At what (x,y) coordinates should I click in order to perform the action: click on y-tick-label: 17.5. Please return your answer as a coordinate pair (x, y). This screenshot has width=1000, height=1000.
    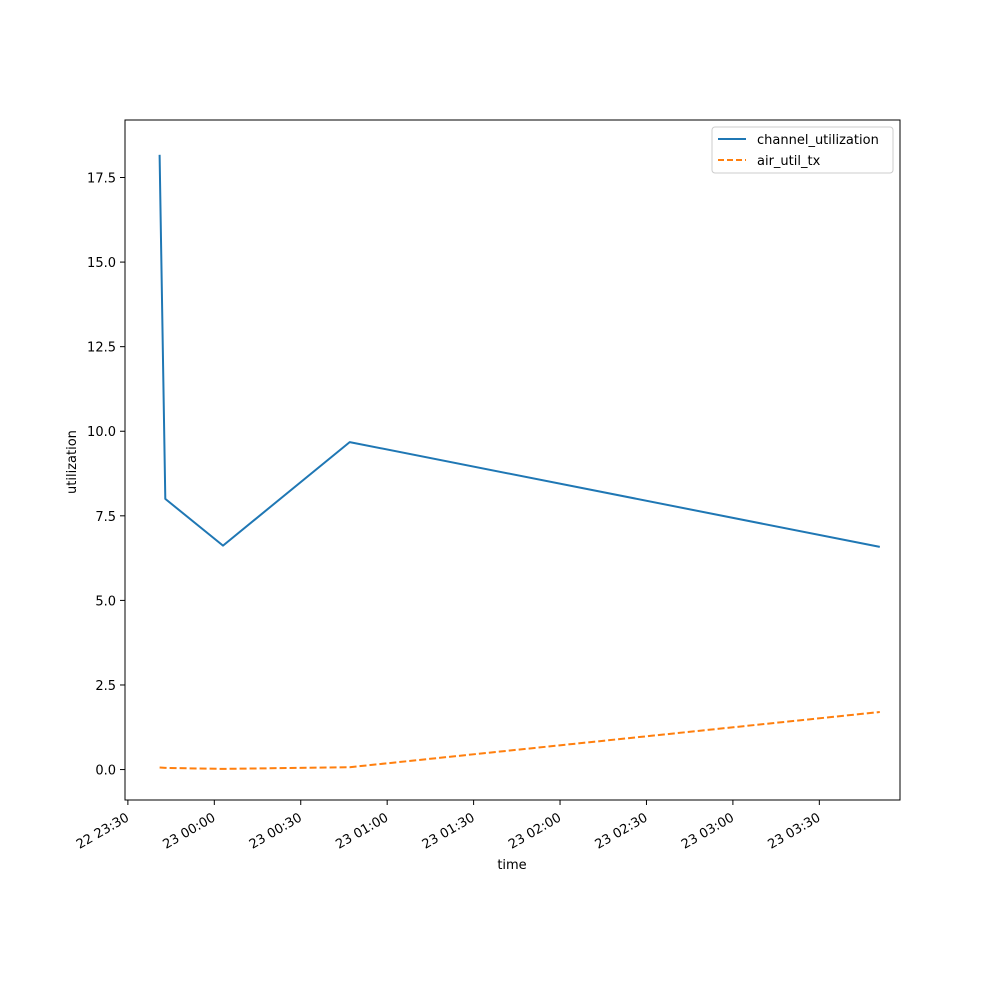
    Looking at the image, I should click on (101, 179).